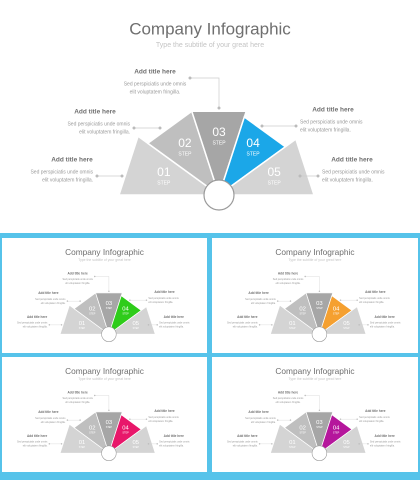 This screenshot has height=480, width=420. I want to click on slide-subtitle: Type the subtitle of your great here, so click(104, 379).